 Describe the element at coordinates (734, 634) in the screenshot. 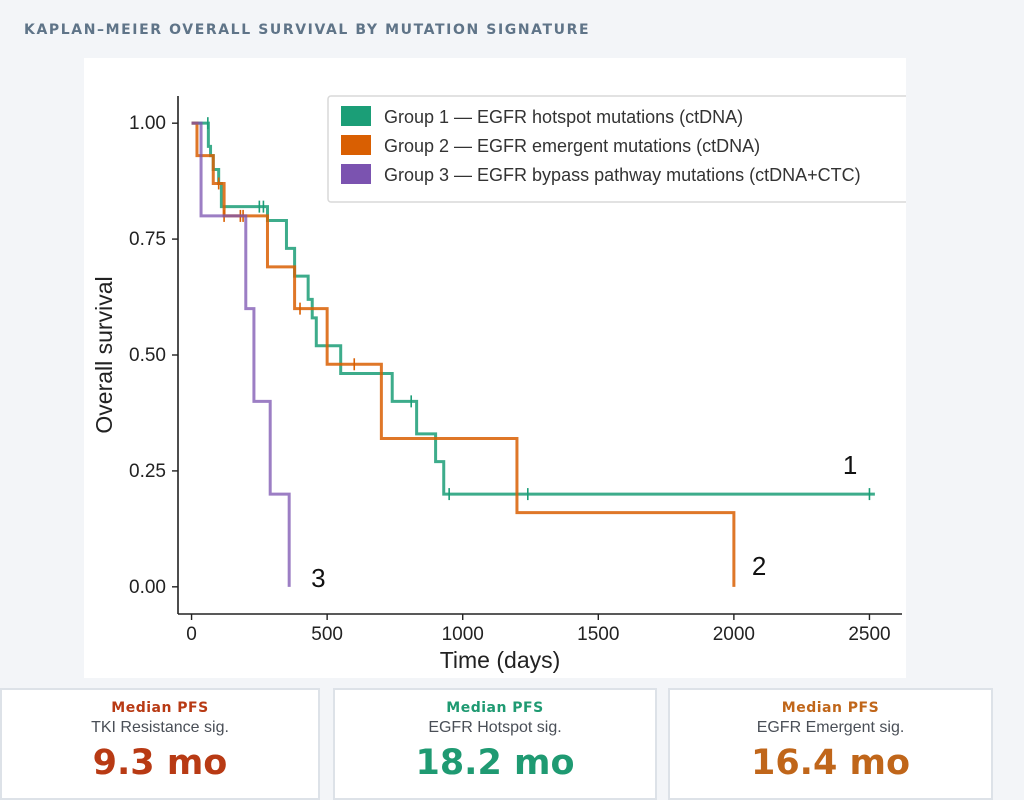

I see `x-tick-label: 2000` at that location.